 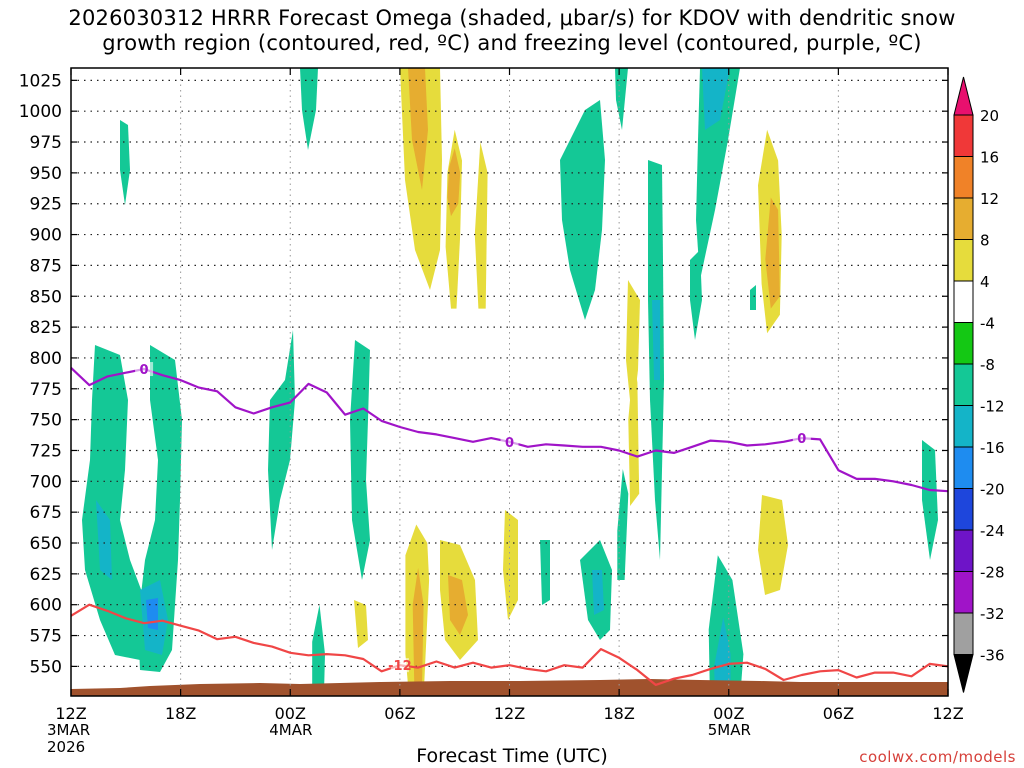 What do you see at coordinates (40, 81) in the screenshot?
I see `y-tick-label: 1025` at bounding box center [40, 81].